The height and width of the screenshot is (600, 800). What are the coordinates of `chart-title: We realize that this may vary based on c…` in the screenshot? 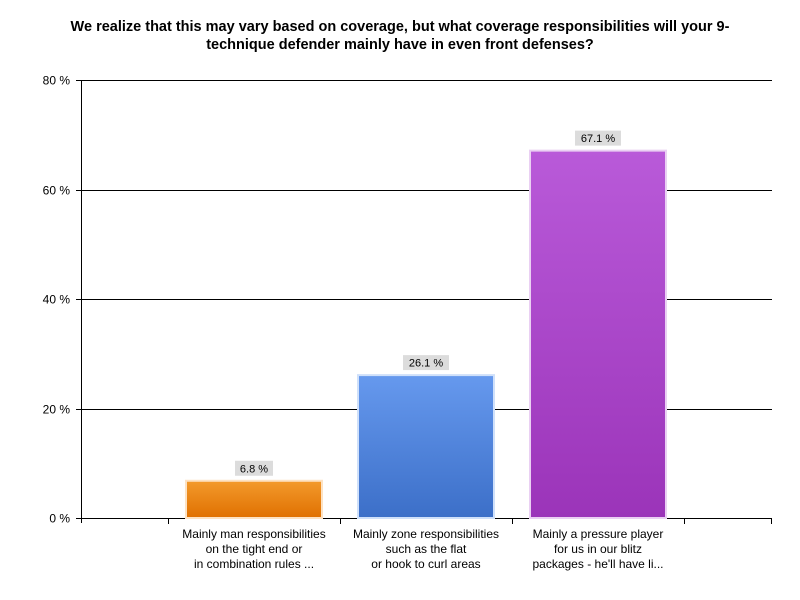 It's located at (400, 36).